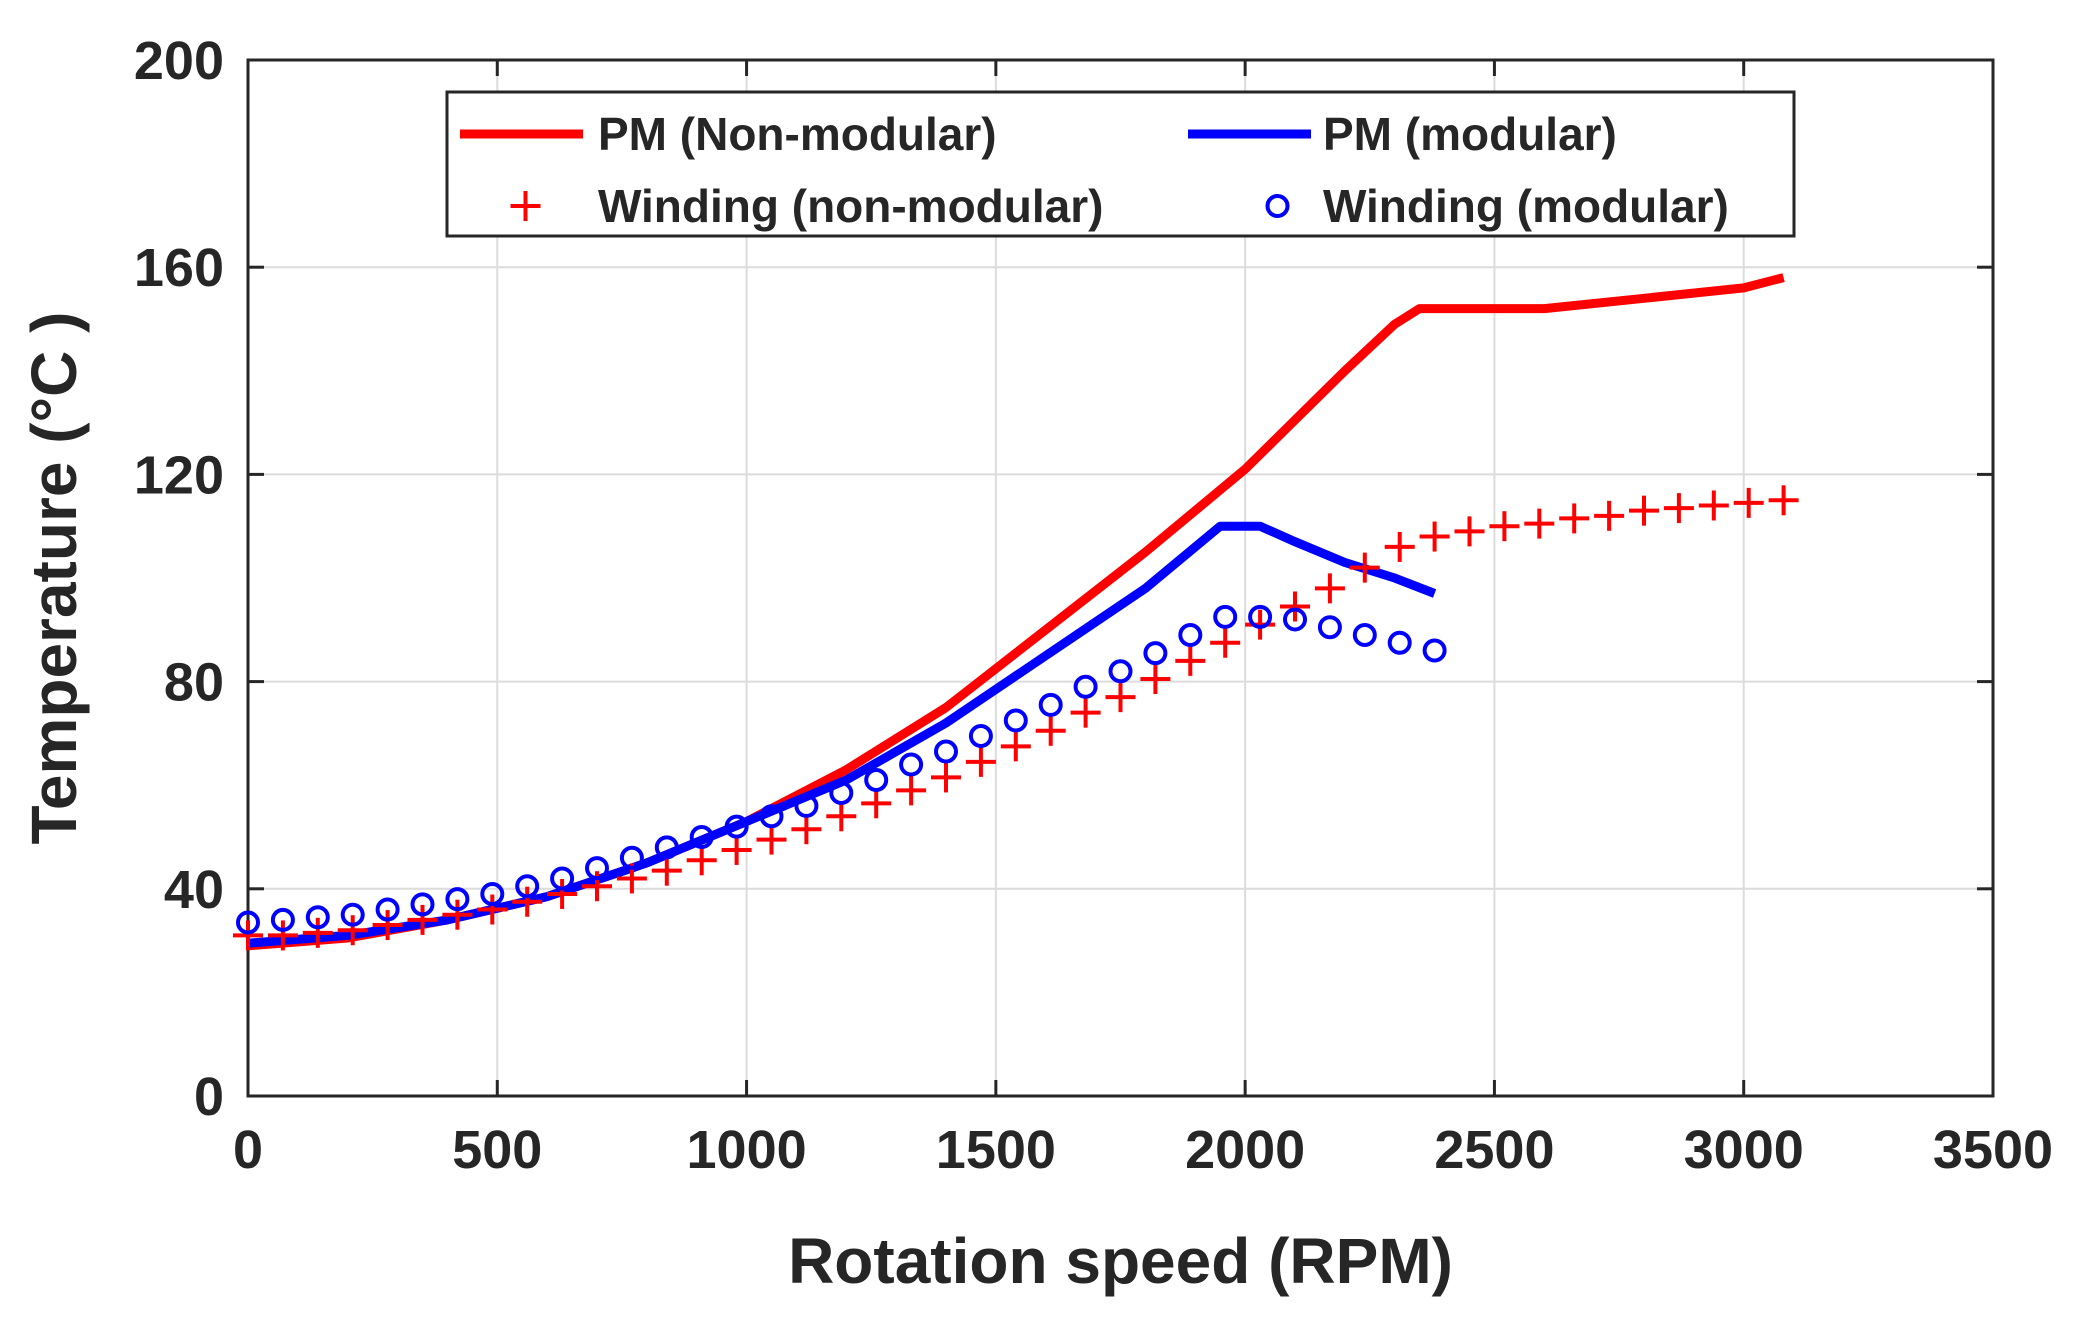  I want to click on x-tick-label: 2000, so click(1245, 1150).